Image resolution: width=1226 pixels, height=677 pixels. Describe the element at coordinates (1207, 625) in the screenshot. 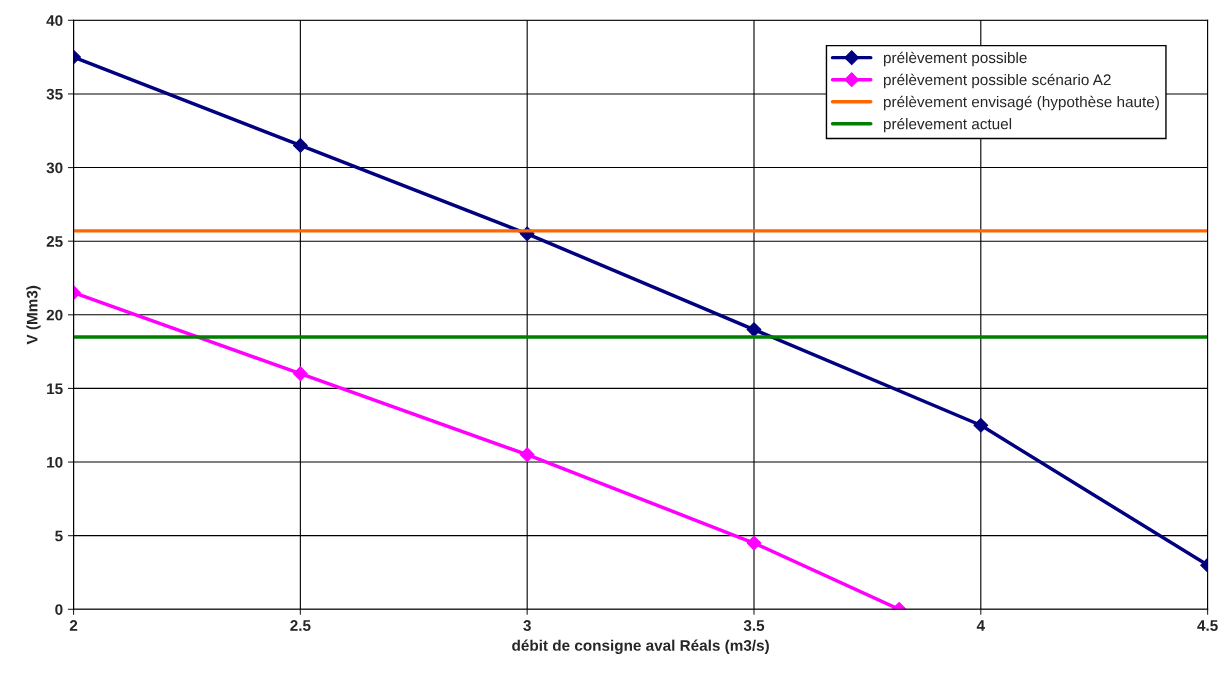

I see `x-tick-label: 4.5` at that location.